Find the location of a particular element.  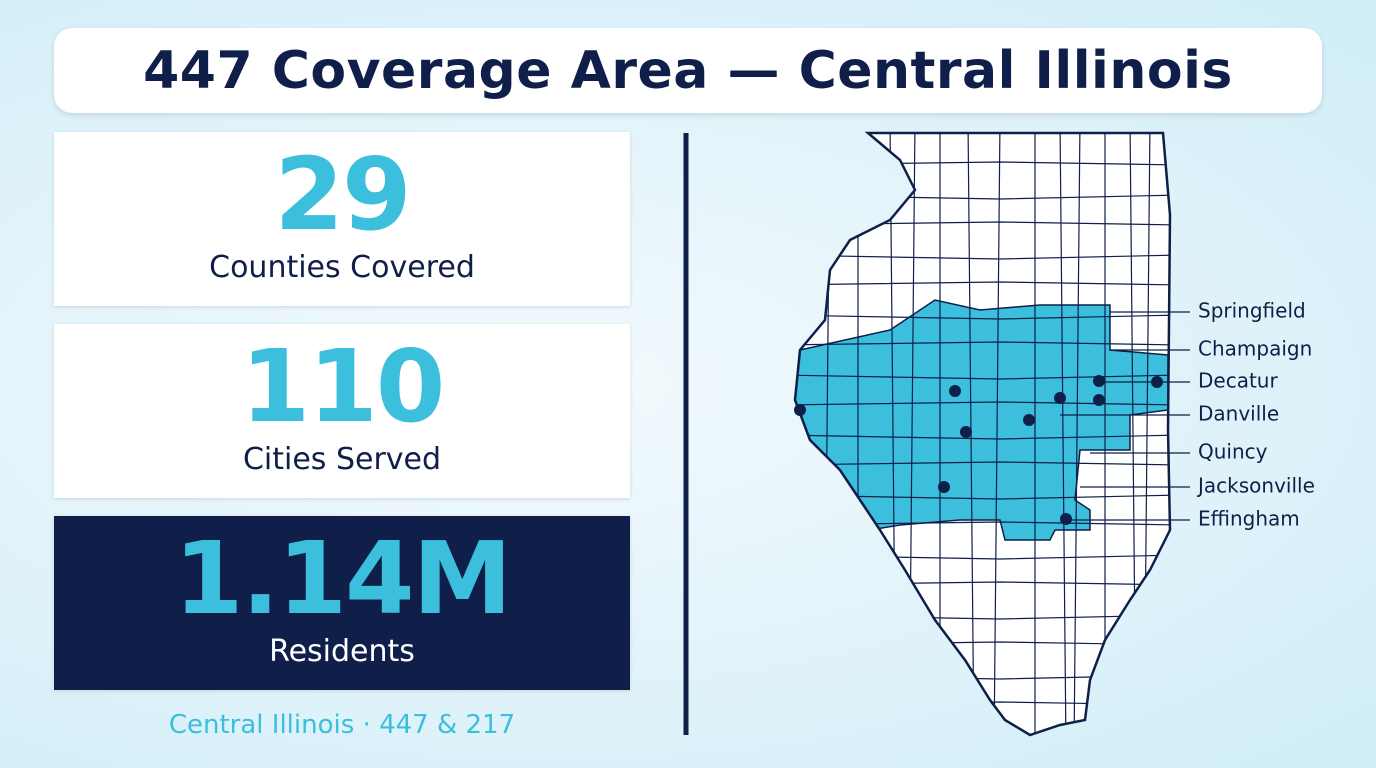

city-label: Danville is located at coordinates (1238, 414).